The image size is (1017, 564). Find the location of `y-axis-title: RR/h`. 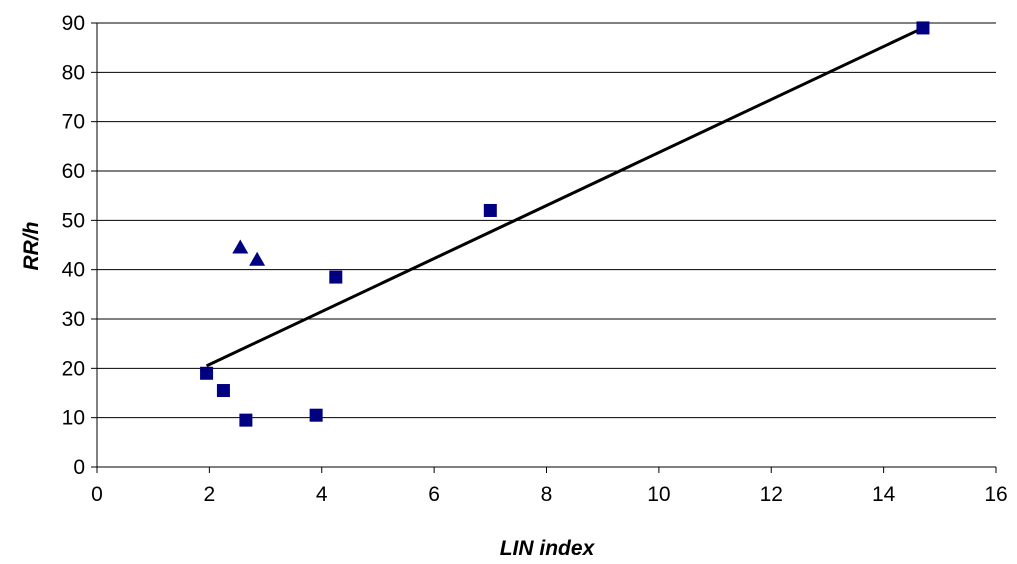

y-axis-title: RR/h is located at coordinates (31, 246).